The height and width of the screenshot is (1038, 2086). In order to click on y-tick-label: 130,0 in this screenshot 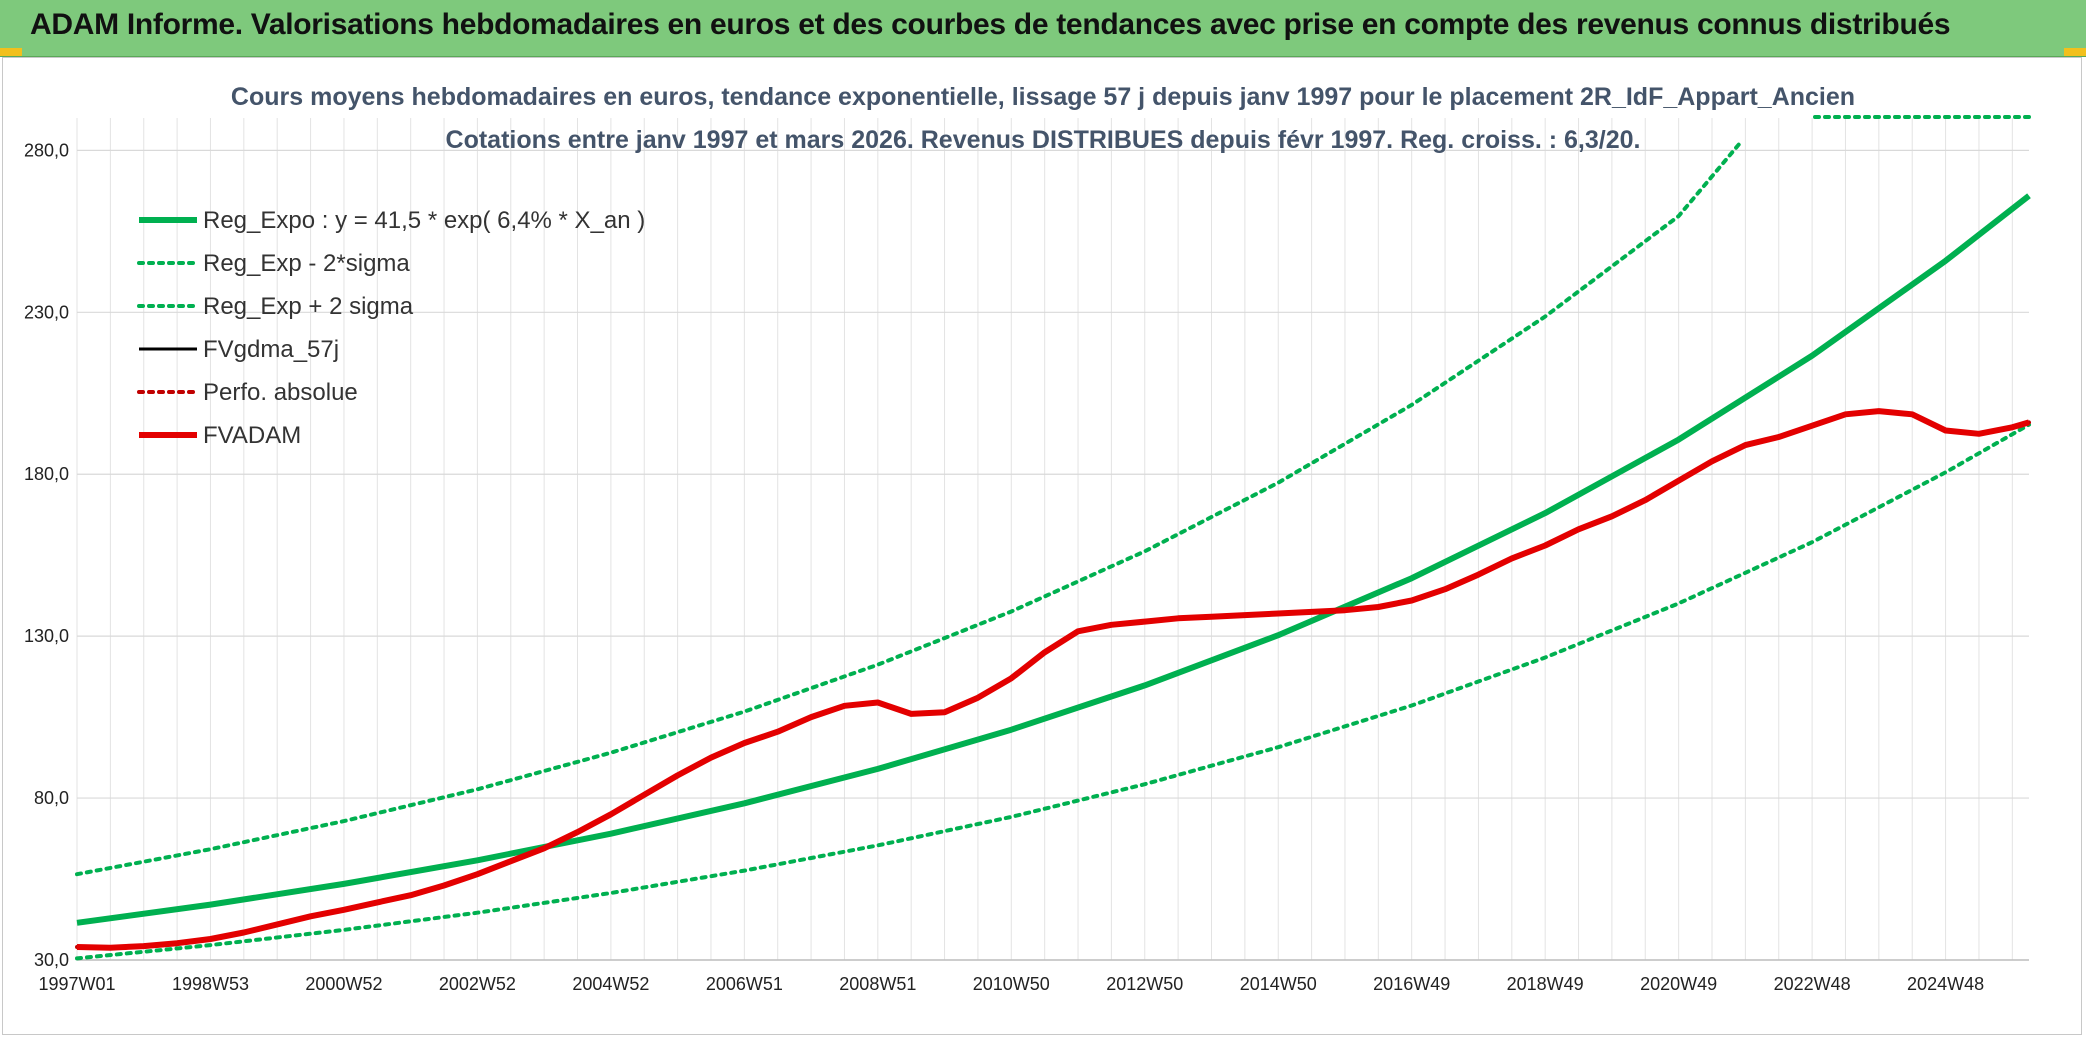, I will do `click(46, 636)`.